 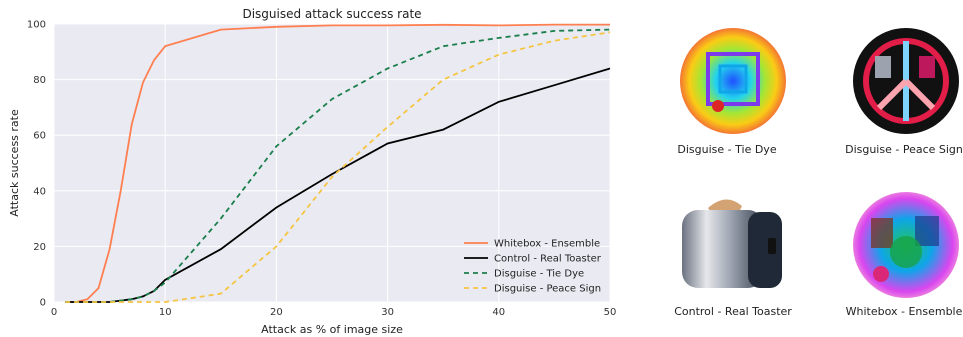 What do you see at coordinates (610, 312) in the screenshot?
I see `x-tick-label: 50` at bounding box center [610, 312].